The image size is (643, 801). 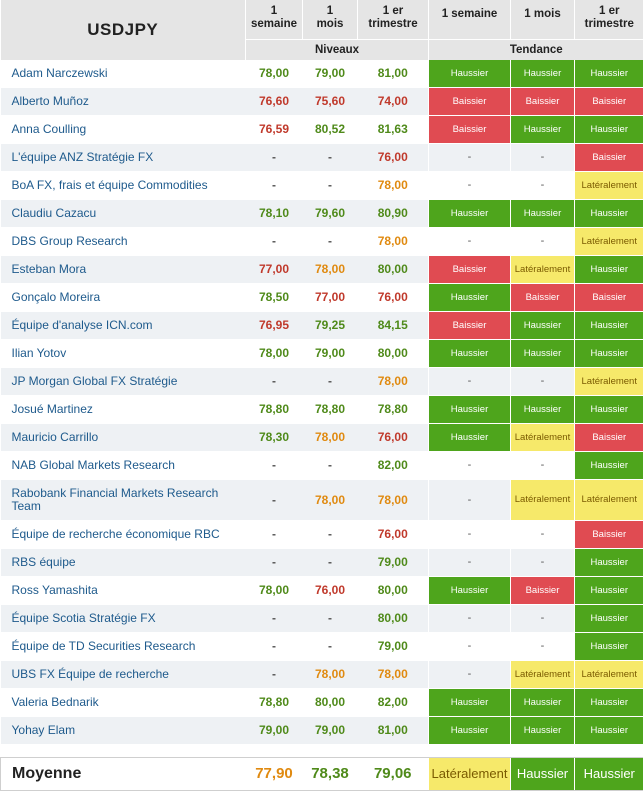 I want to click on spacer-row, so click(x=321, y=750).